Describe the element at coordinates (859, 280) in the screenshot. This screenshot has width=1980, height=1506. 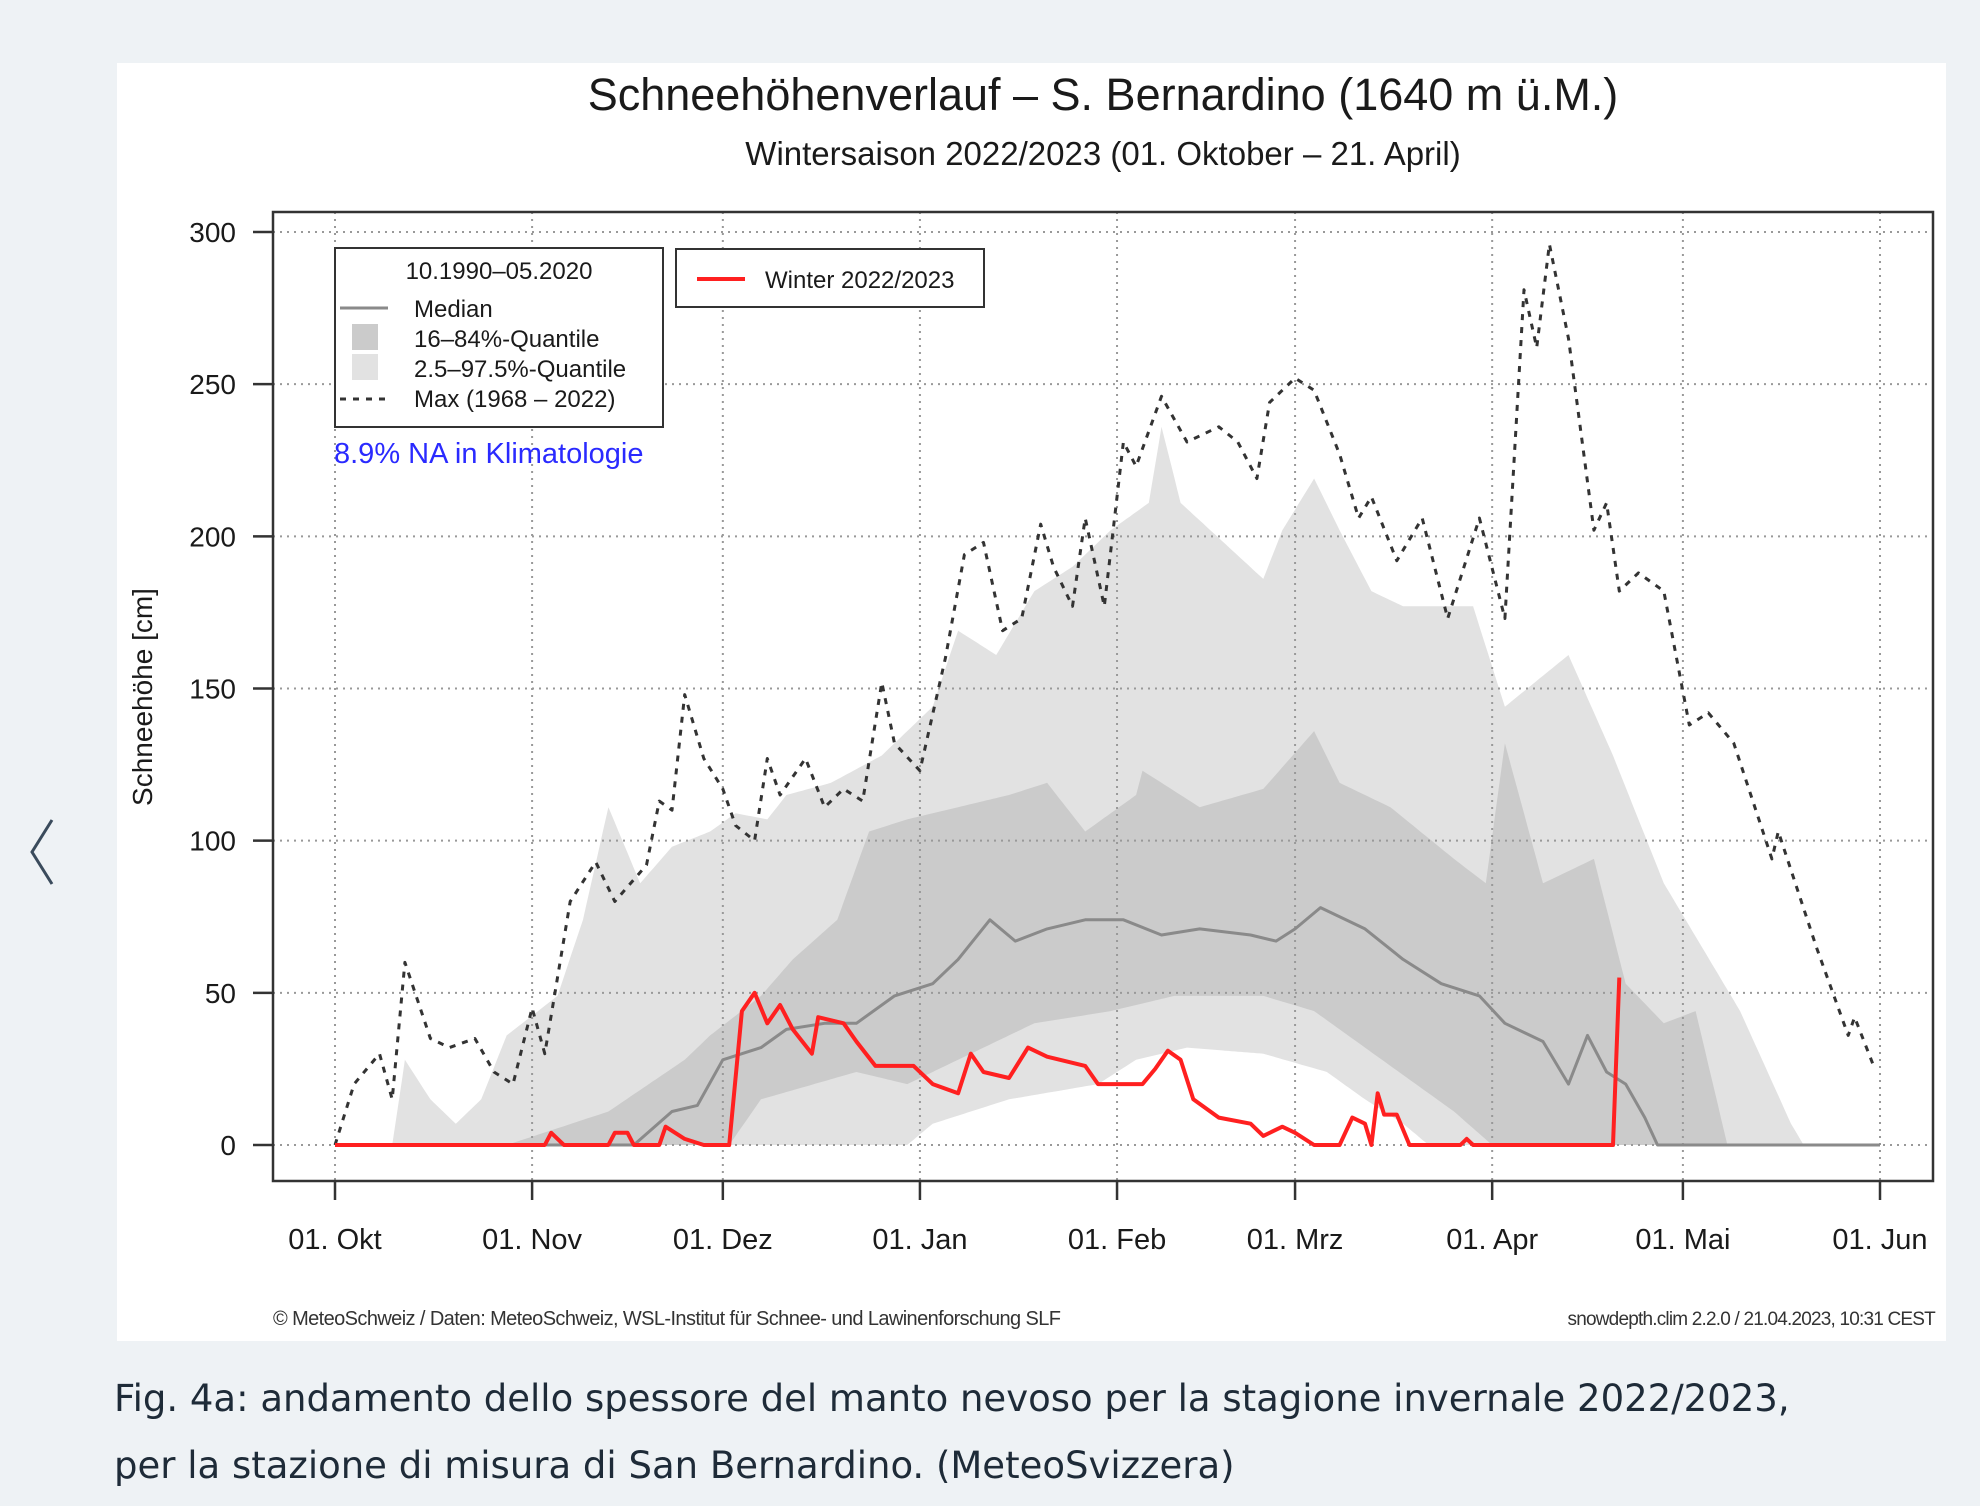
I see `legend-current-label: Winter 2022/2023` at that location.